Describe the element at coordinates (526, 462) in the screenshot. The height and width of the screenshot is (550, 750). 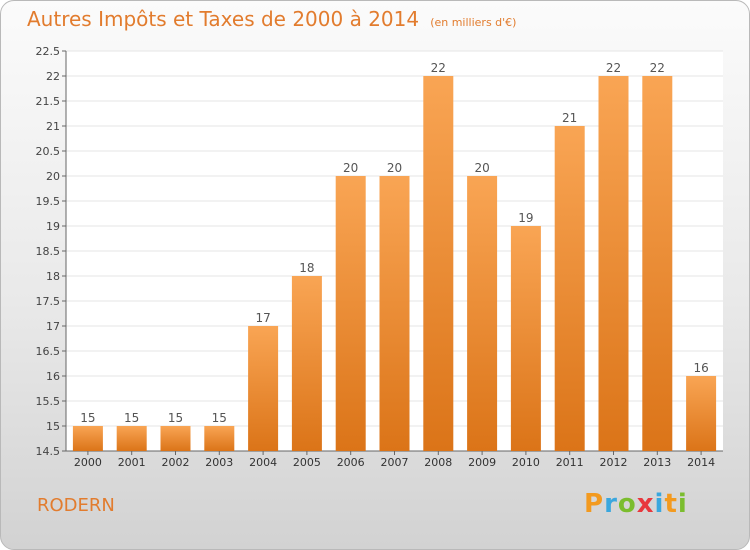
I see `x-tick-label: 2010` at that location.